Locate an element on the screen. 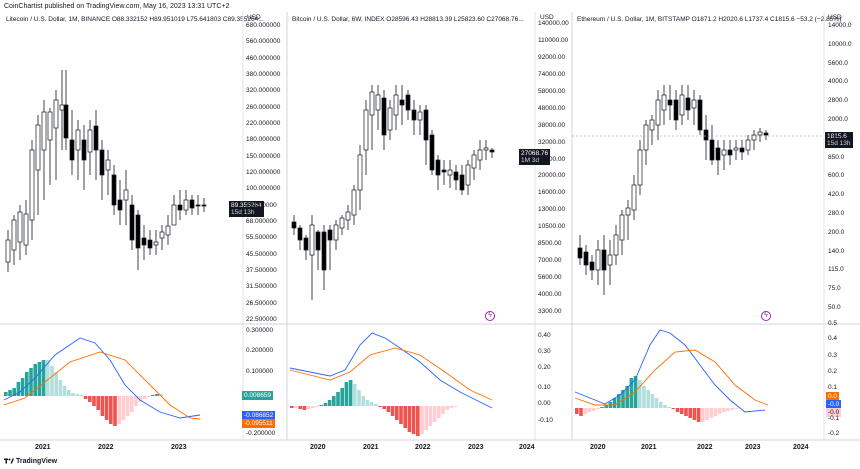 Image resolution: width=860 pixels, height=469 pixels. price-tick-label: 150.000000 is located at coordinates (263, 156).